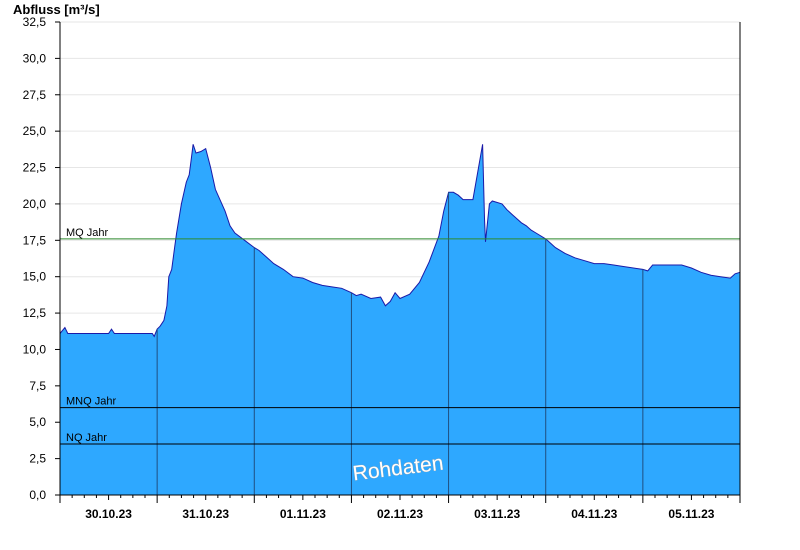  I want to click on y-axis-title: Abfluss [m³/s], so click(56, 9).